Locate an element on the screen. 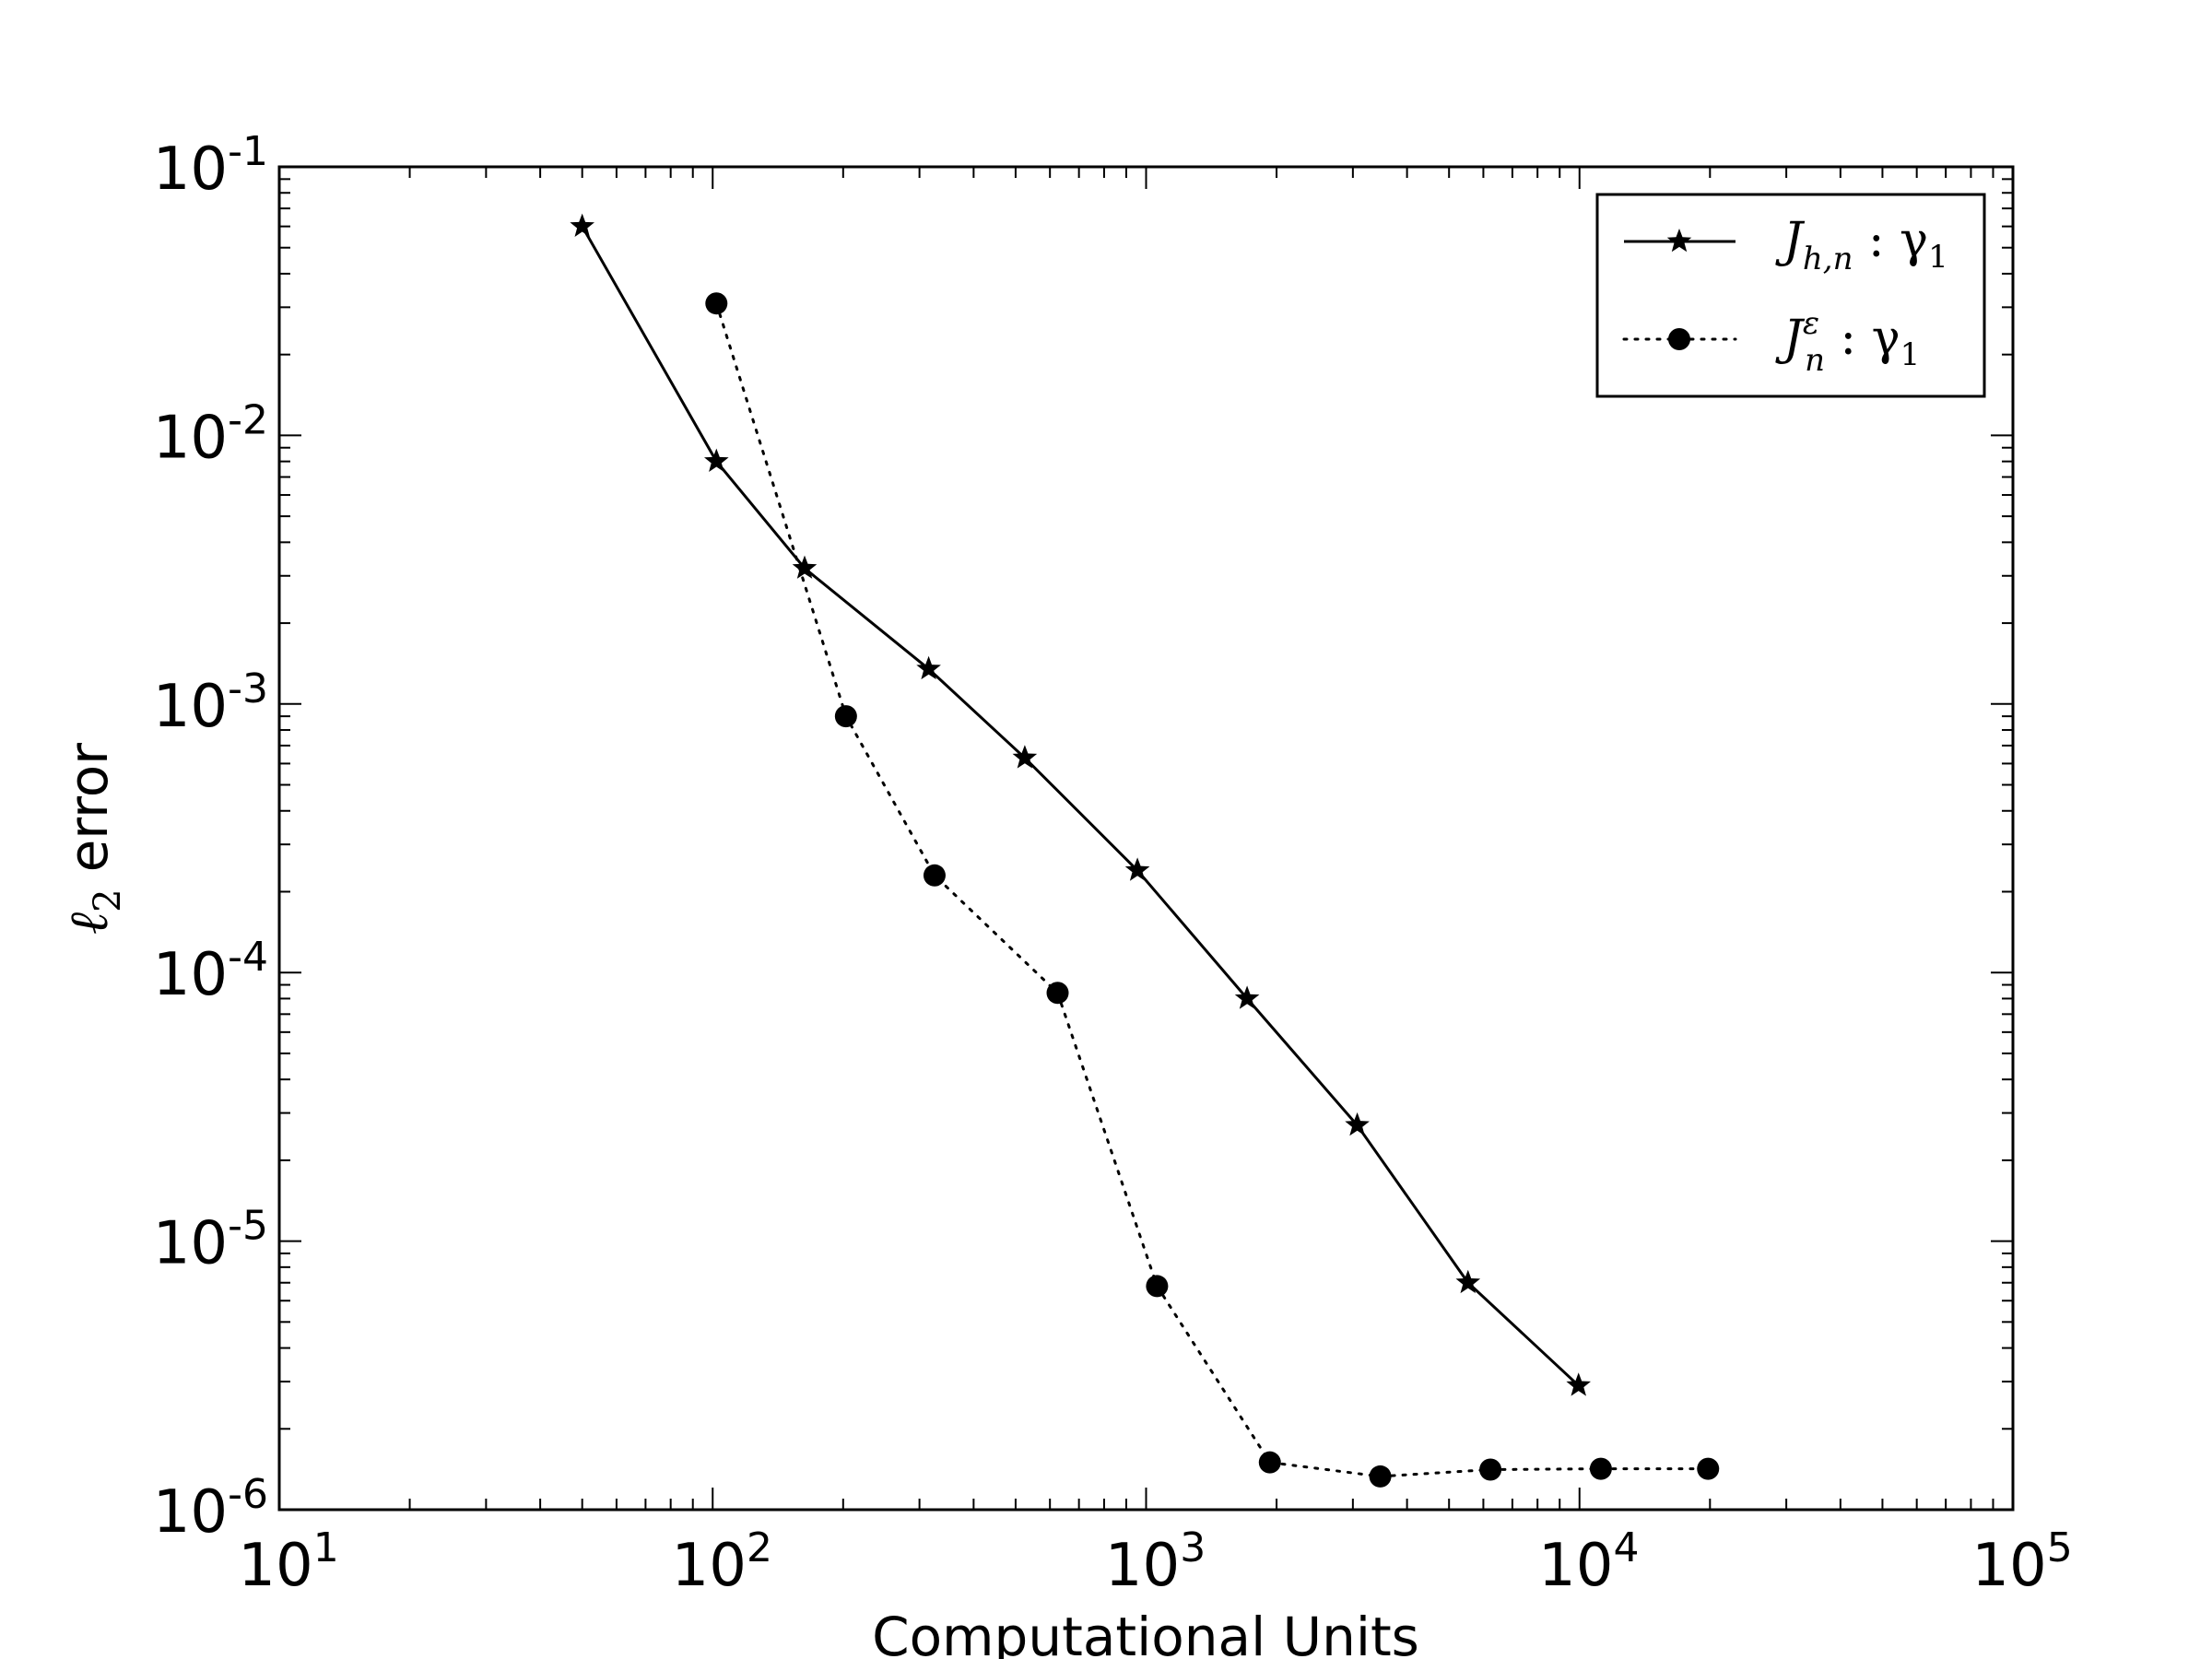  legend-label-sup: ε is located at coordinates (1811, 323).